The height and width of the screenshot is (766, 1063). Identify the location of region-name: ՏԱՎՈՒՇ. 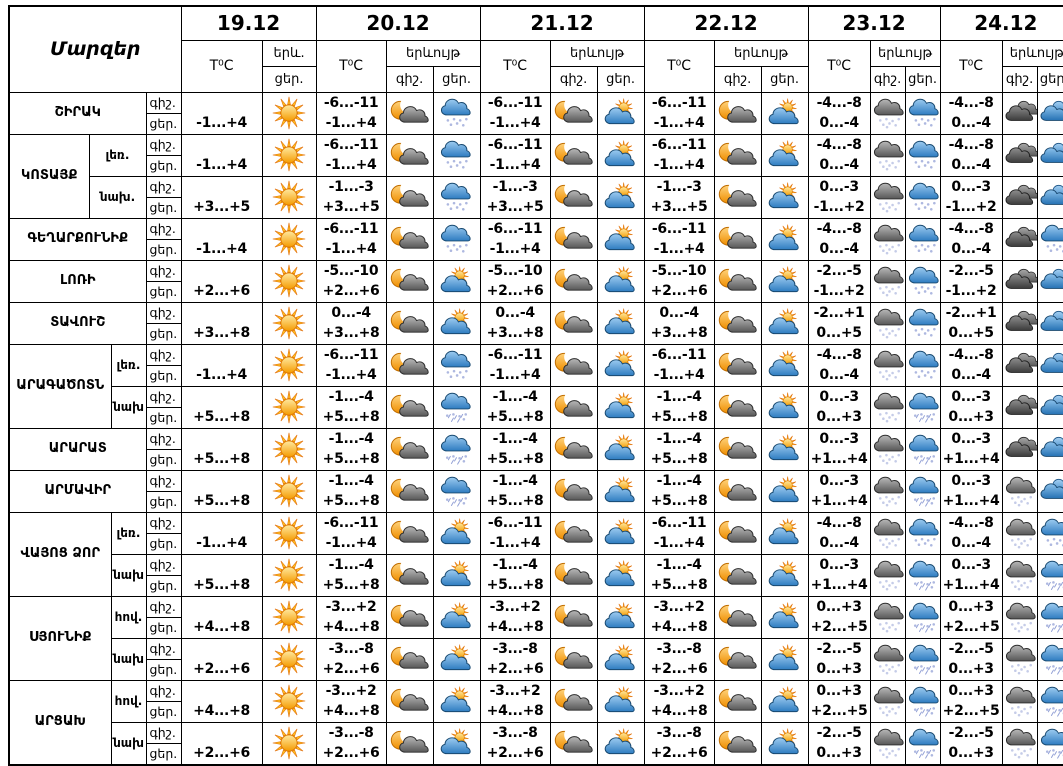
(77, 323).